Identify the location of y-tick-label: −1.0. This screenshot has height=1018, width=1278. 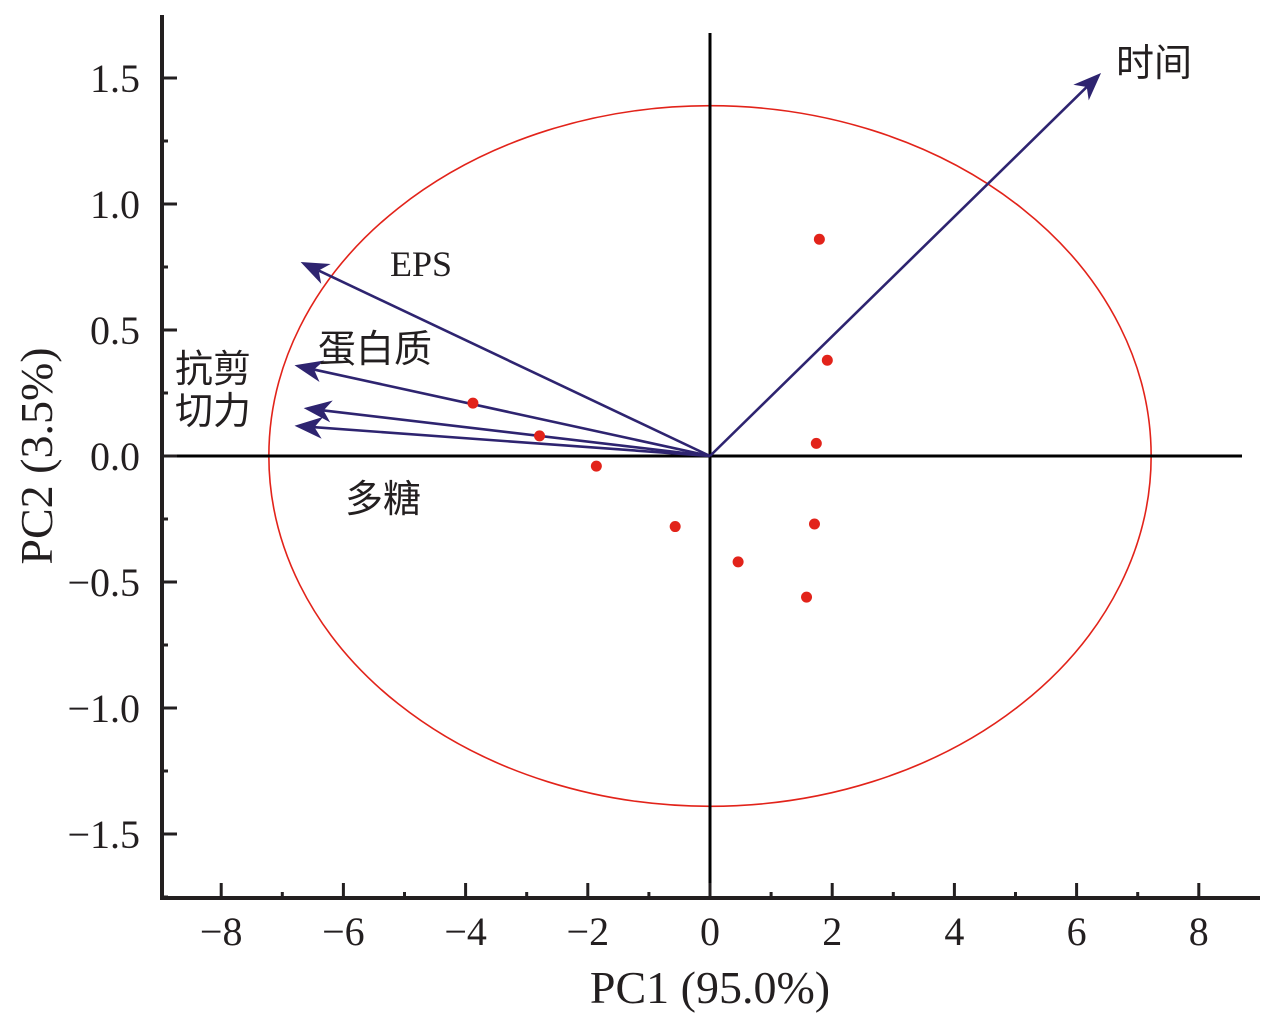
(103, 708).